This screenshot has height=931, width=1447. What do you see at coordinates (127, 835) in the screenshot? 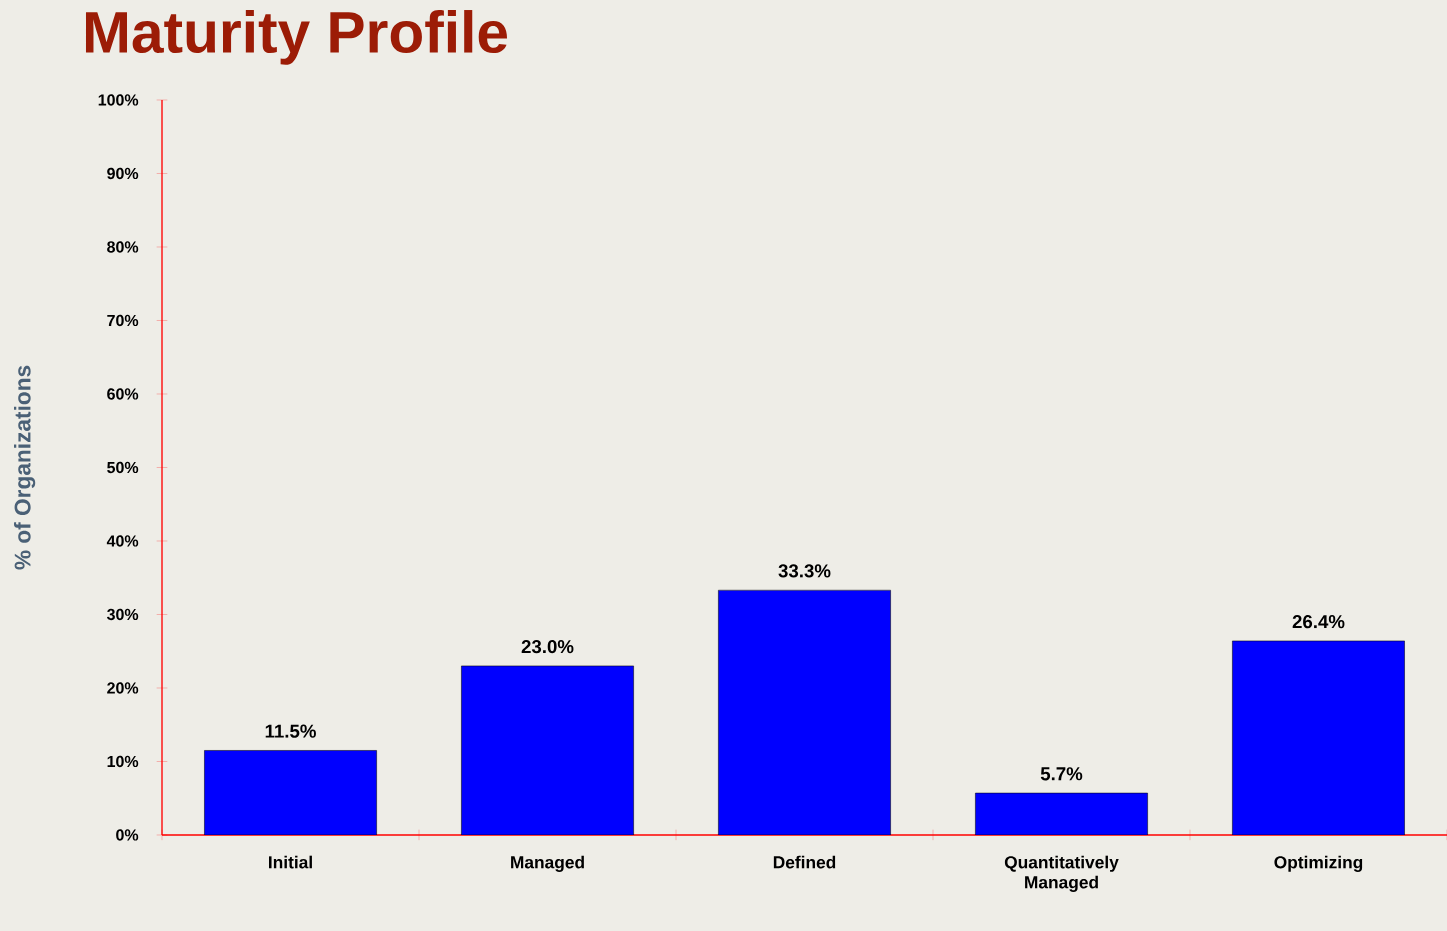
I see `y-tick-label: 0%` at bounding box center [127, 835].